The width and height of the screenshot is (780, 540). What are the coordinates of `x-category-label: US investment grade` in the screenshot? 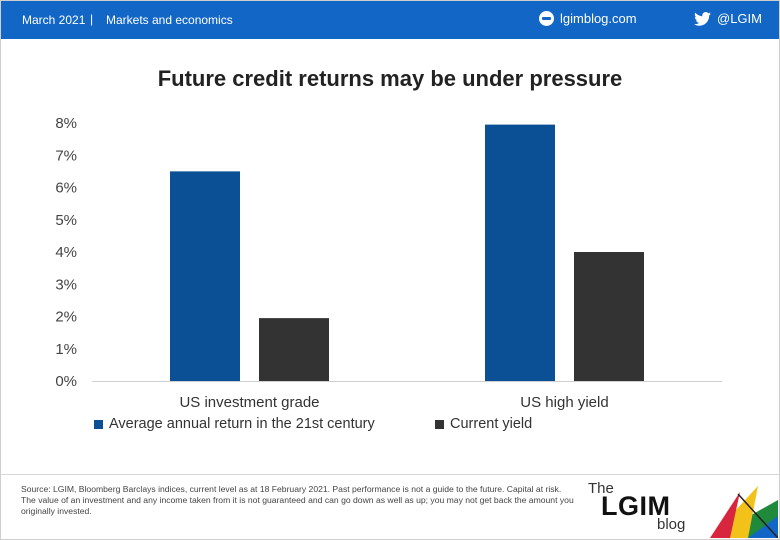 It's located at (249, 402).